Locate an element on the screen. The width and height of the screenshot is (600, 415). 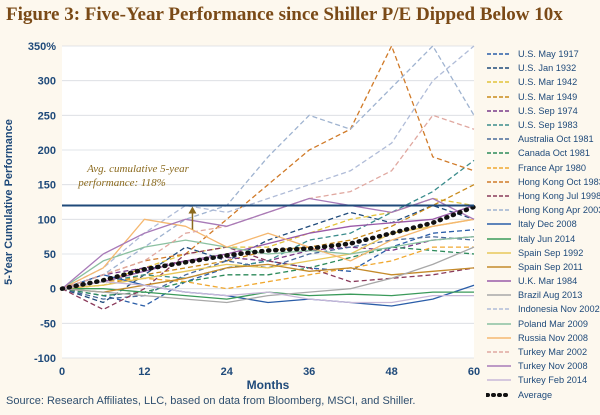
legend-item: U.S. Mar 1949 is located at coordinates (543, 97).